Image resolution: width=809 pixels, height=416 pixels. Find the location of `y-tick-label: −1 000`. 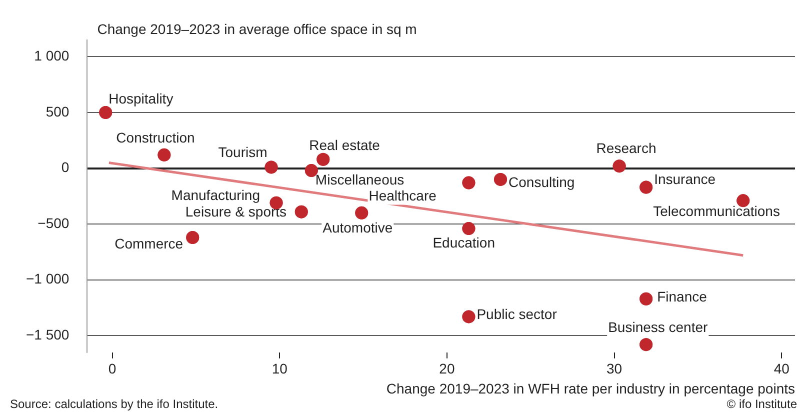

y-tick-label: −1 000 is located at coordinates (48, 278).